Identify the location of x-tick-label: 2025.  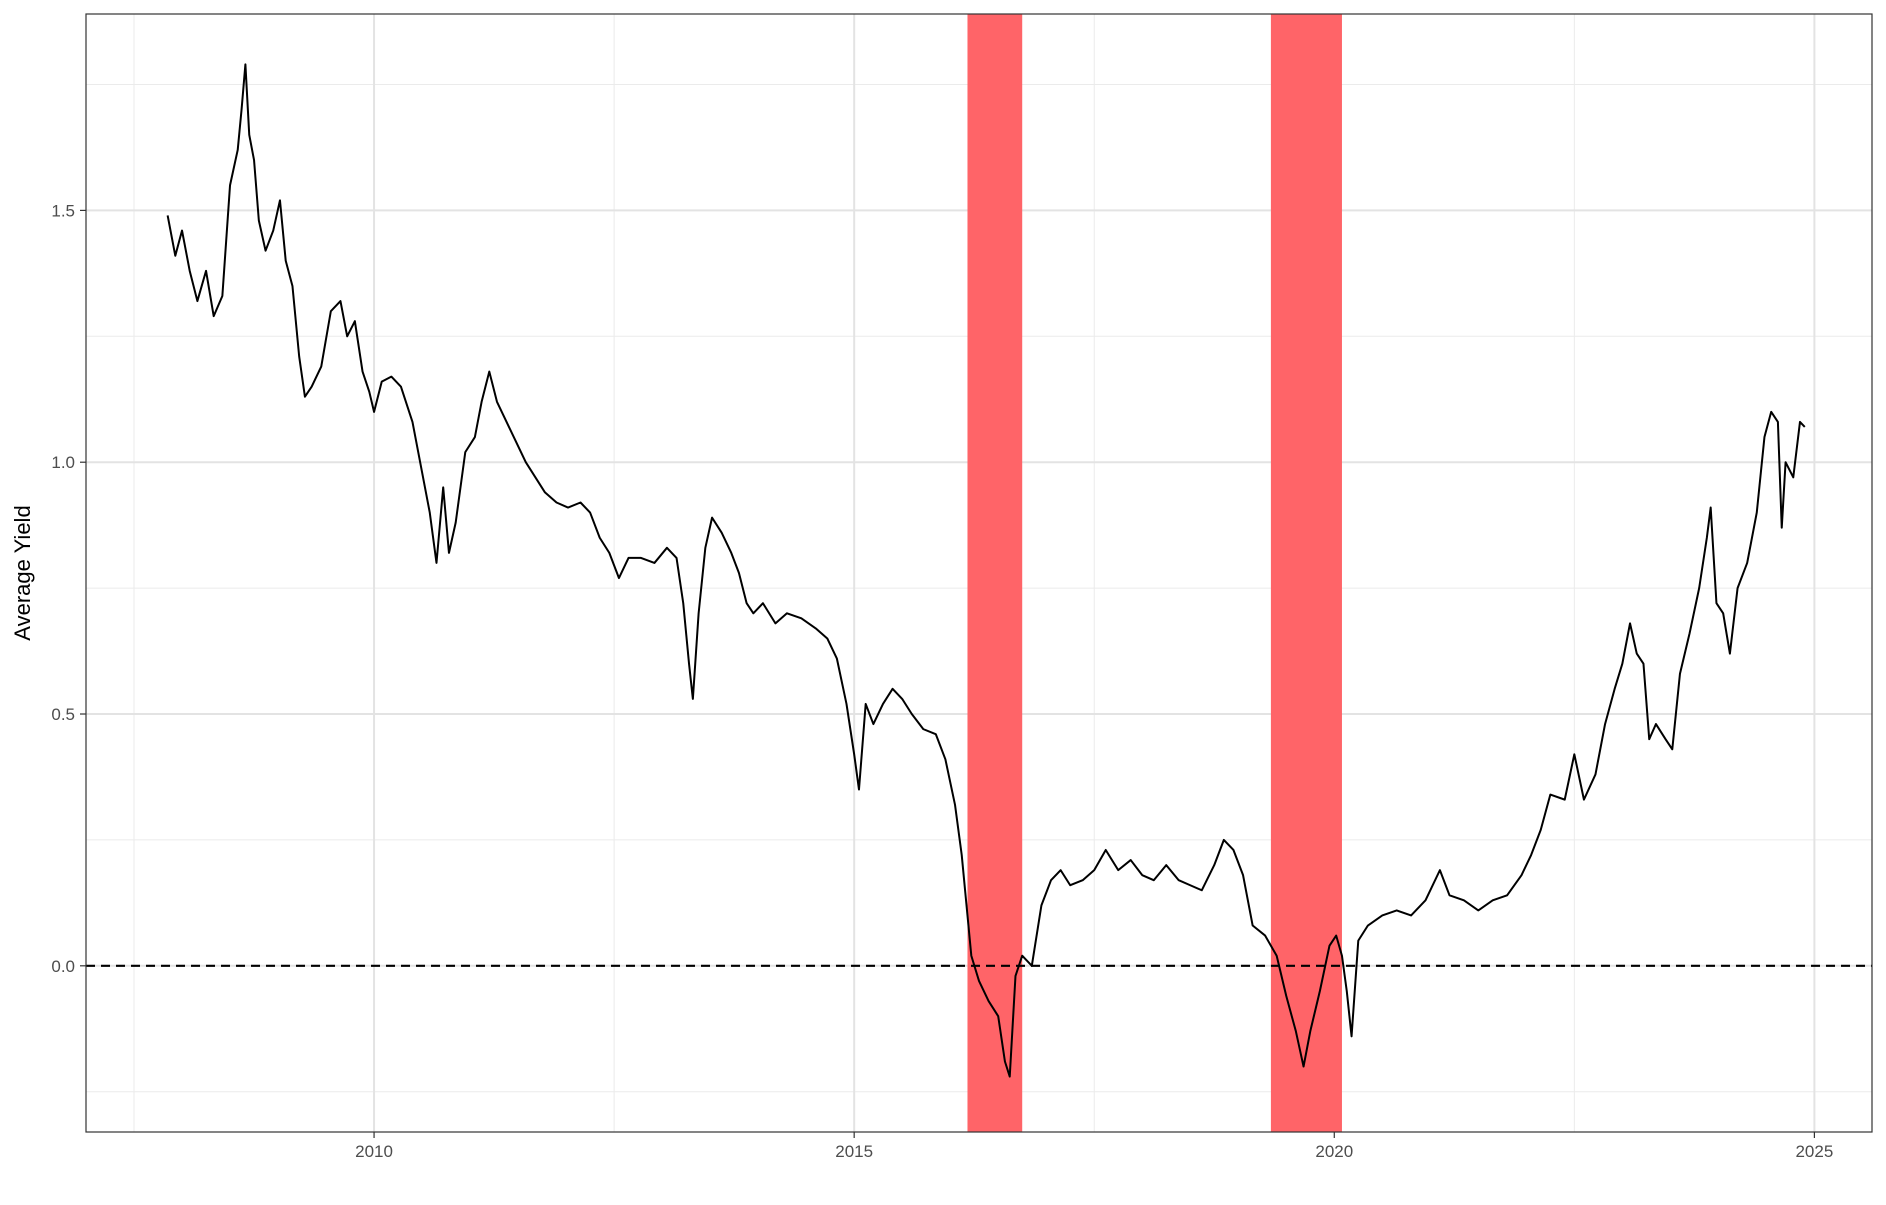
(1814, 1151).